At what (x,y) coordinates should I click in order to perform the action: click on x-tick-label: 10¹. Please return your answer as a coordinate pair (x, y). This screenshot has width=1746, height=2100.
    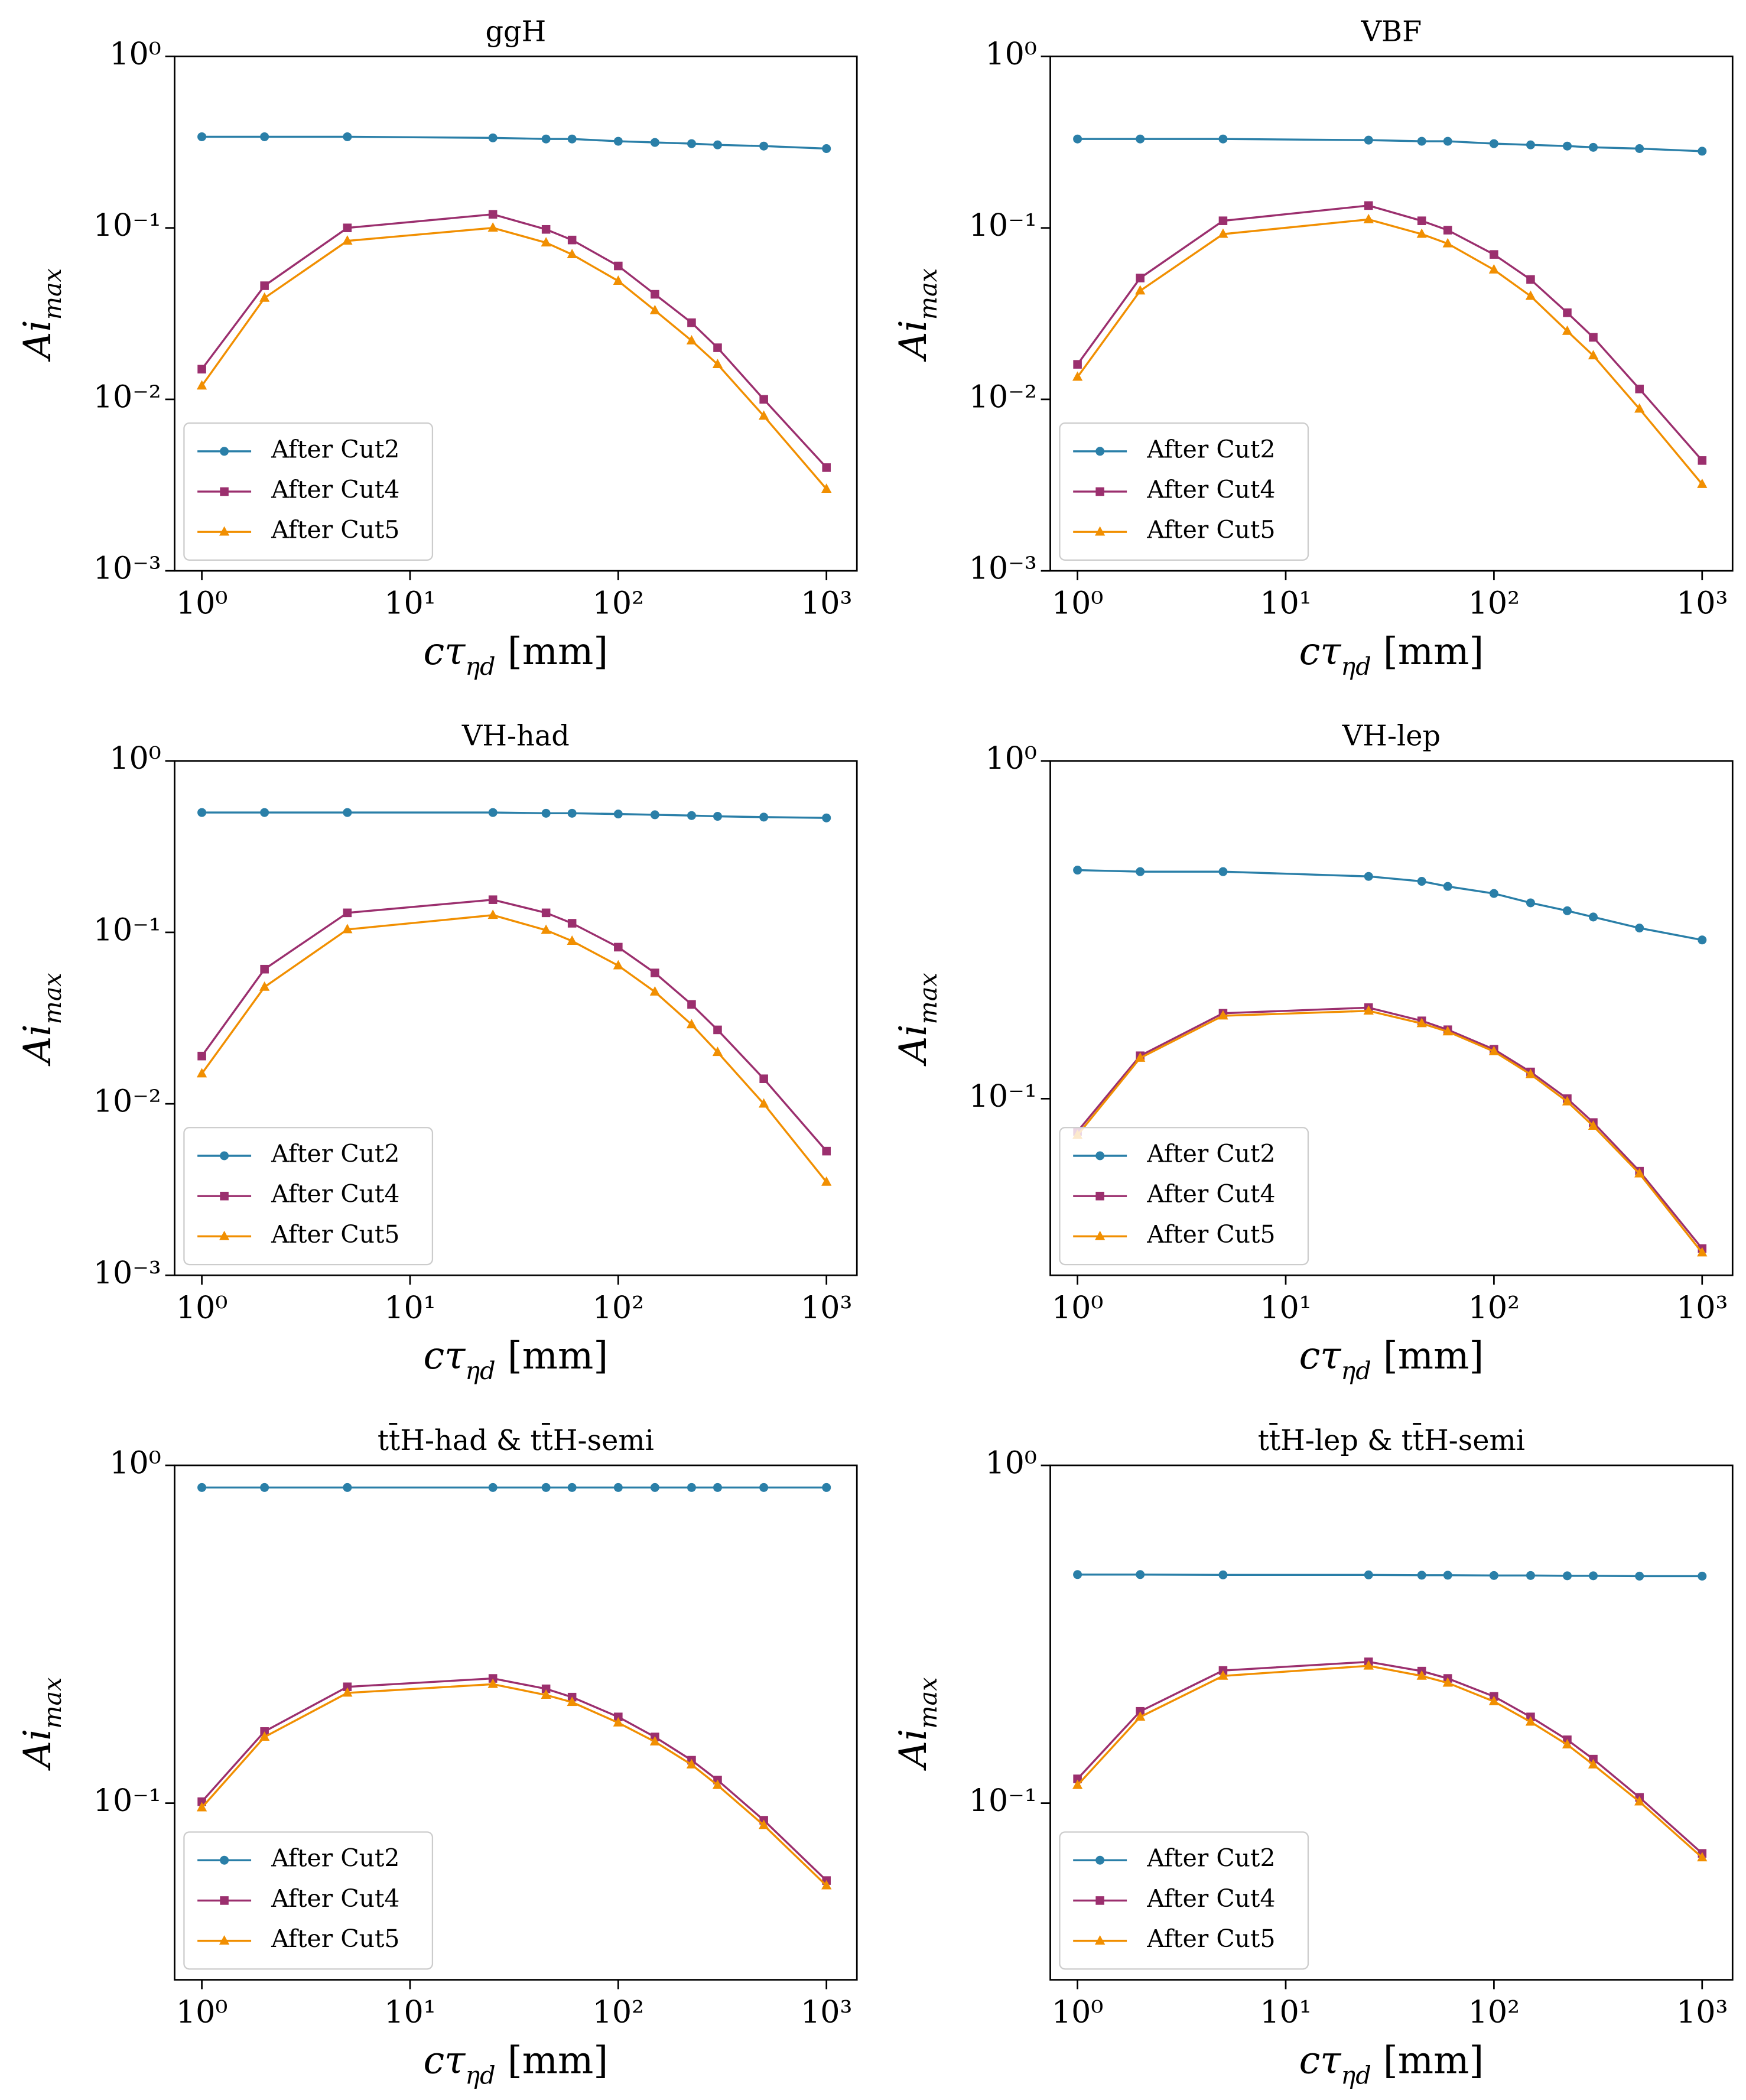
    Looking at the image, I should click on (410, 2012).